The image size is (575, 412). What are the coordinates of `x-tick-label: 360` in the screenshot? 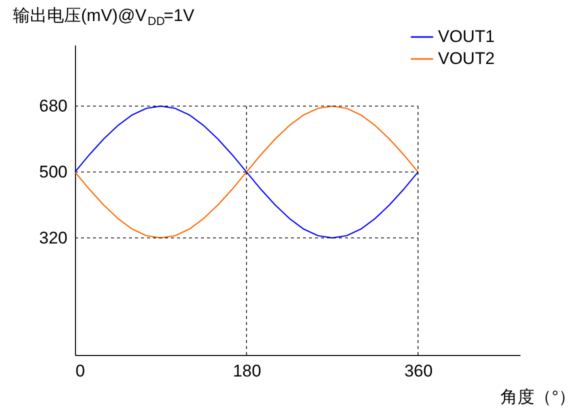 It's located at (418, 371).